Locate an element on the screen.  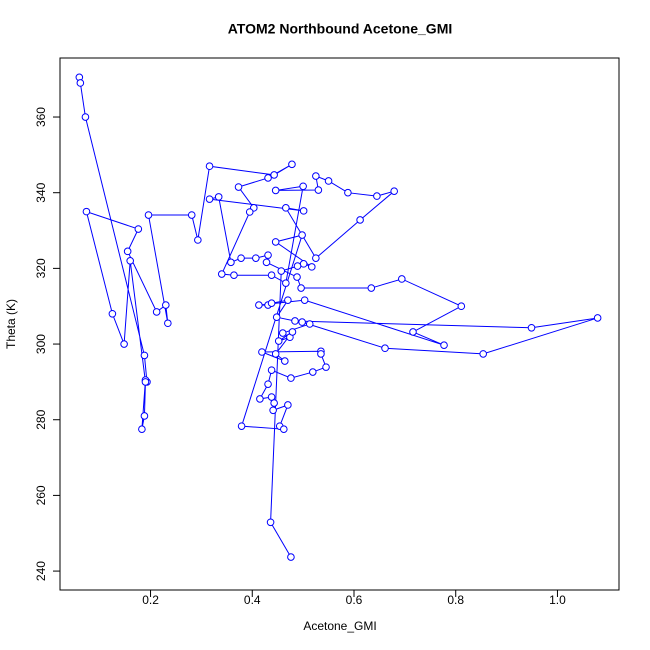
y-tick-label: 300 is located at coordinates (41, 344).